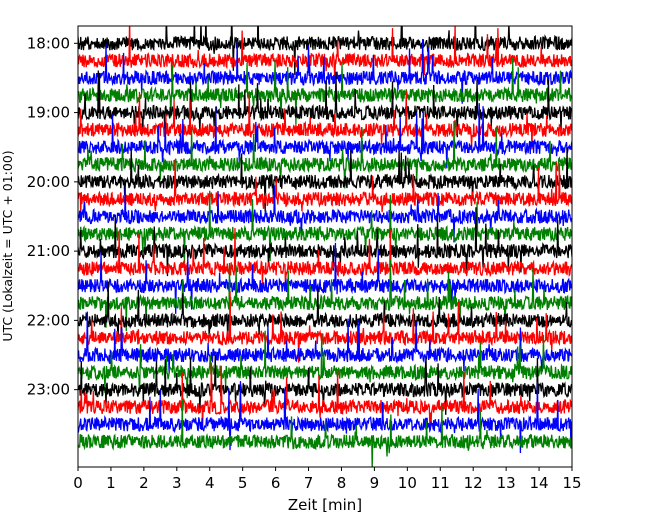 The height and width of the screenshot is (520, 650). I want to click on x-tick-label: 12, so click(473, 483).